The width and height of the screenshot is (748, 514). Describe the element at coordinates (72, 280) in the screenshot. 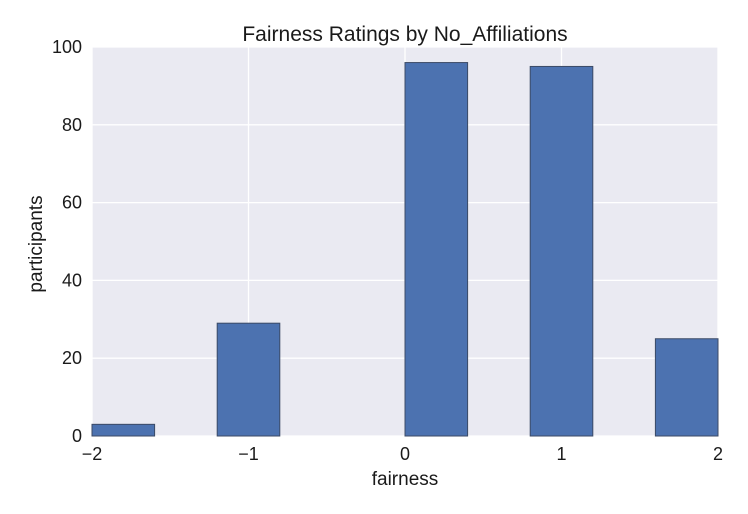

I see `y-tick-label: 40` at that location.